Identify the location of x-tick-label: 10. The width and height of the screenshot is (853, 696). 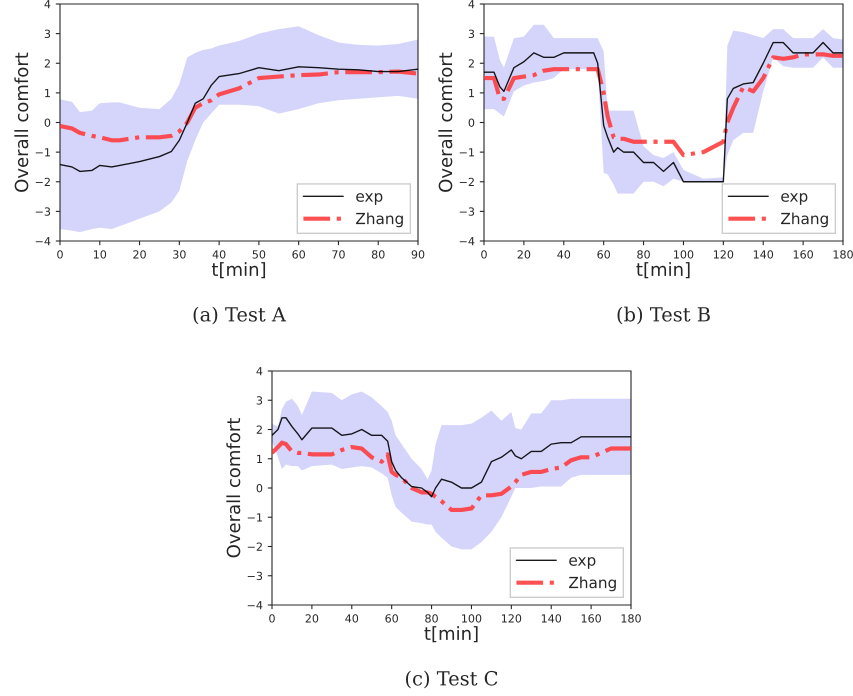
(100, 254).